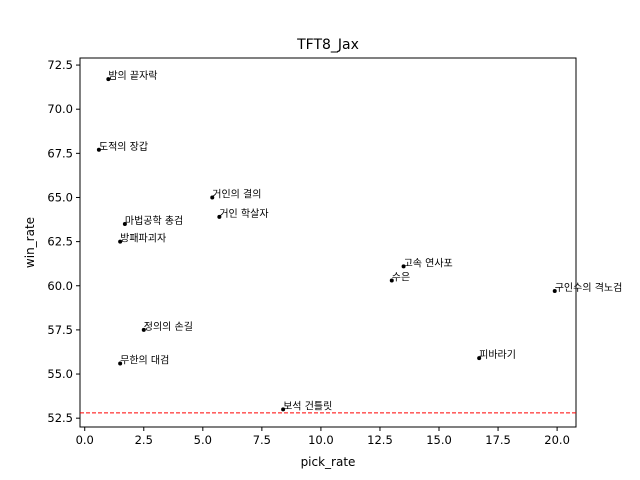 This screenshot has height=480, width=640. Describe the element at coordinates (439, 440) in the screenshot. I see `x-tick-label: 15.0` at that location.